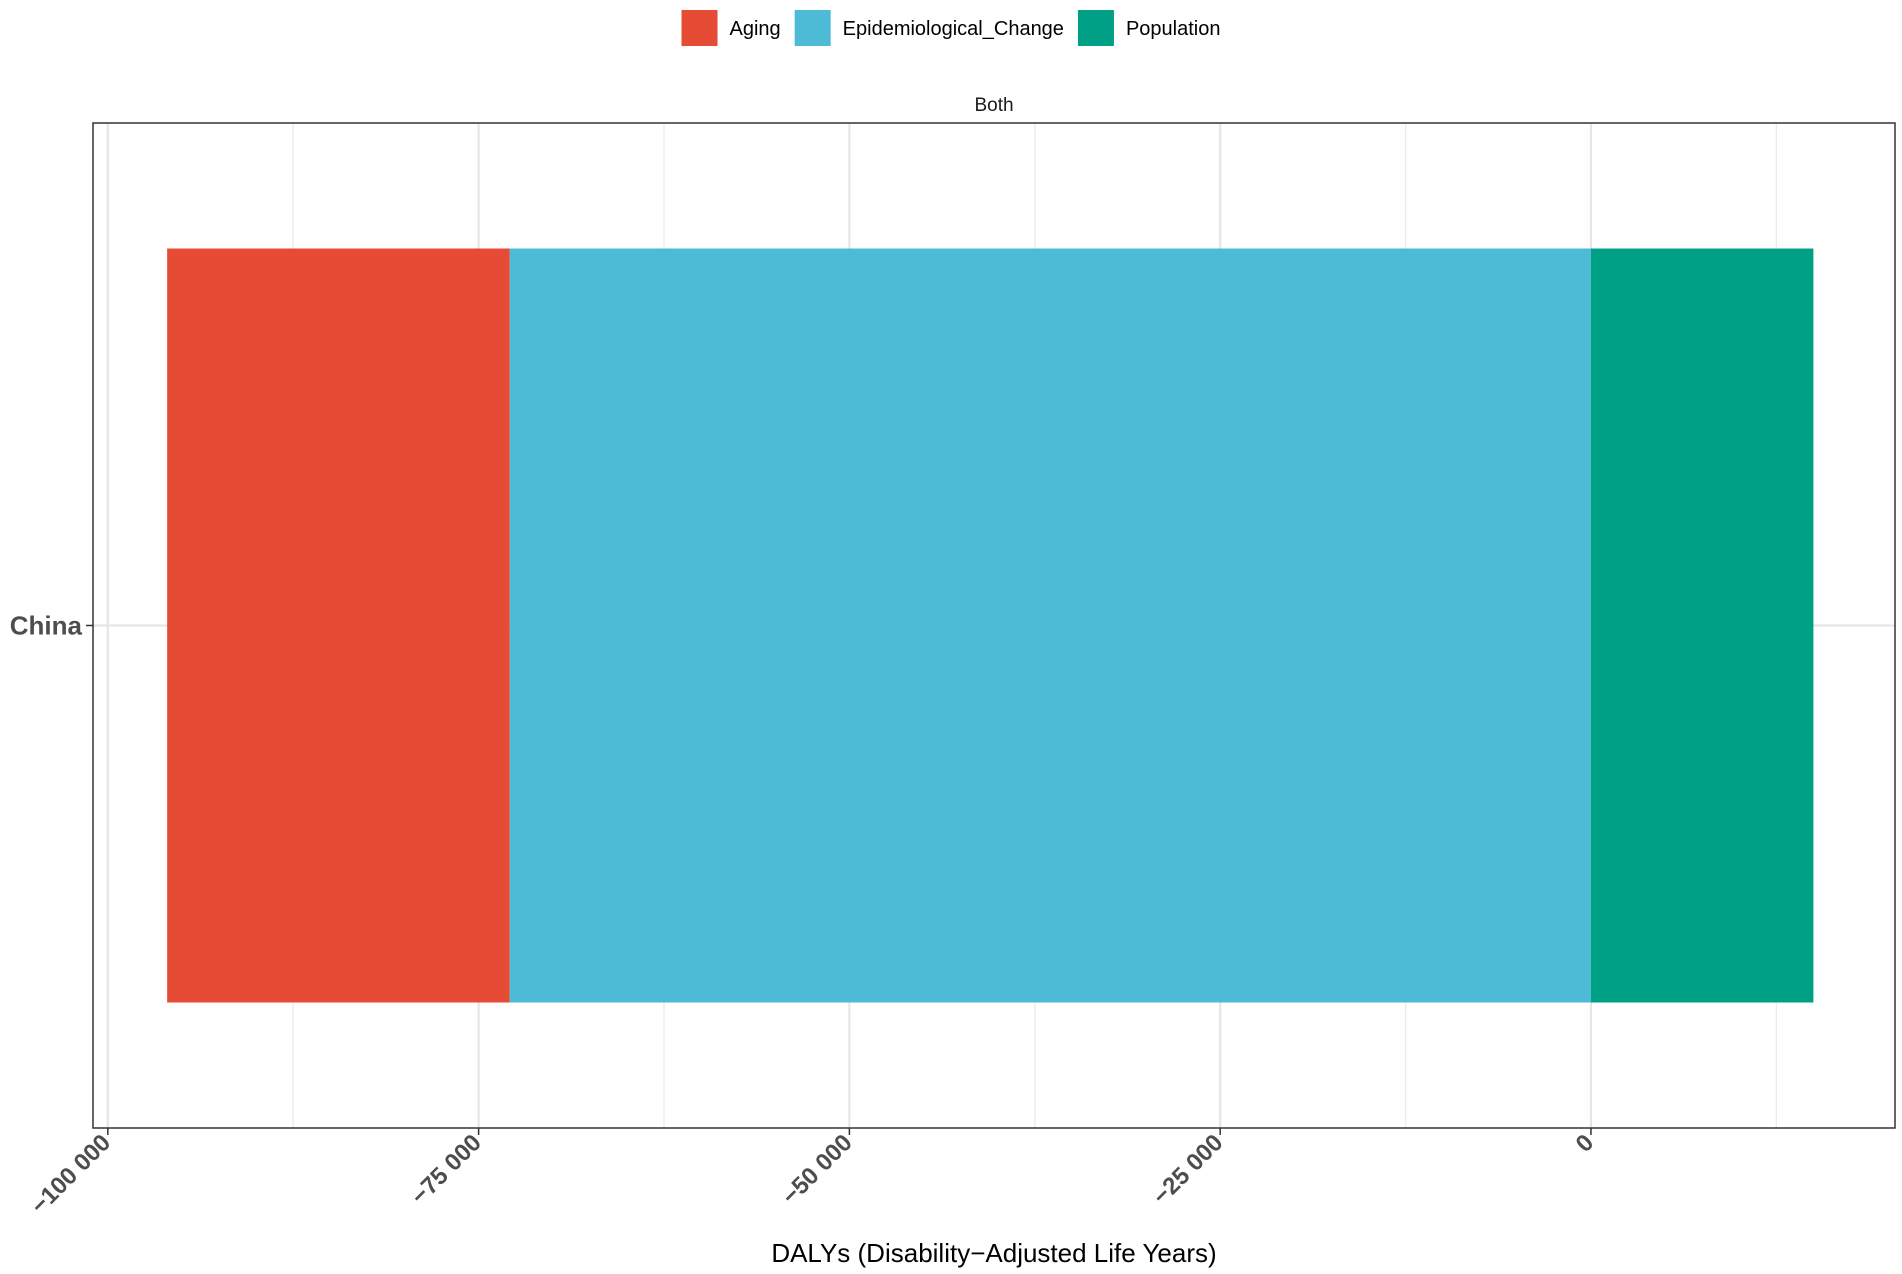 Image resolution: width=1902 pixels, height=1274 pixels. Describe the element at coordinates (993, 1253) in the screenshot. I see `x-axis-title: DALYs (Disability−Adjusted Life Years)` at that location.